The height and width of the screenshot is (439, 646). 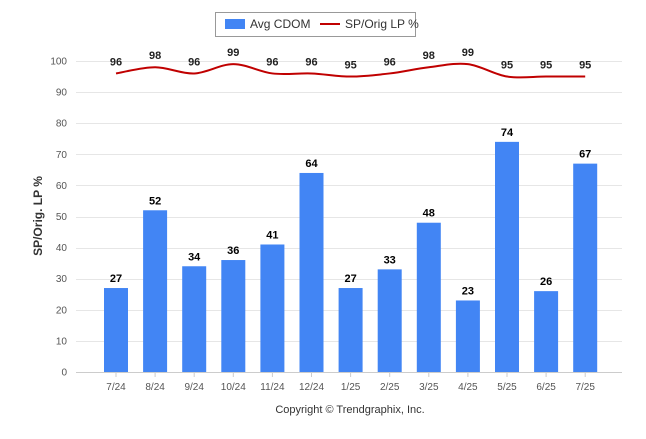 I want to click on bar-data-label: 41, so click(x=272, y=235).